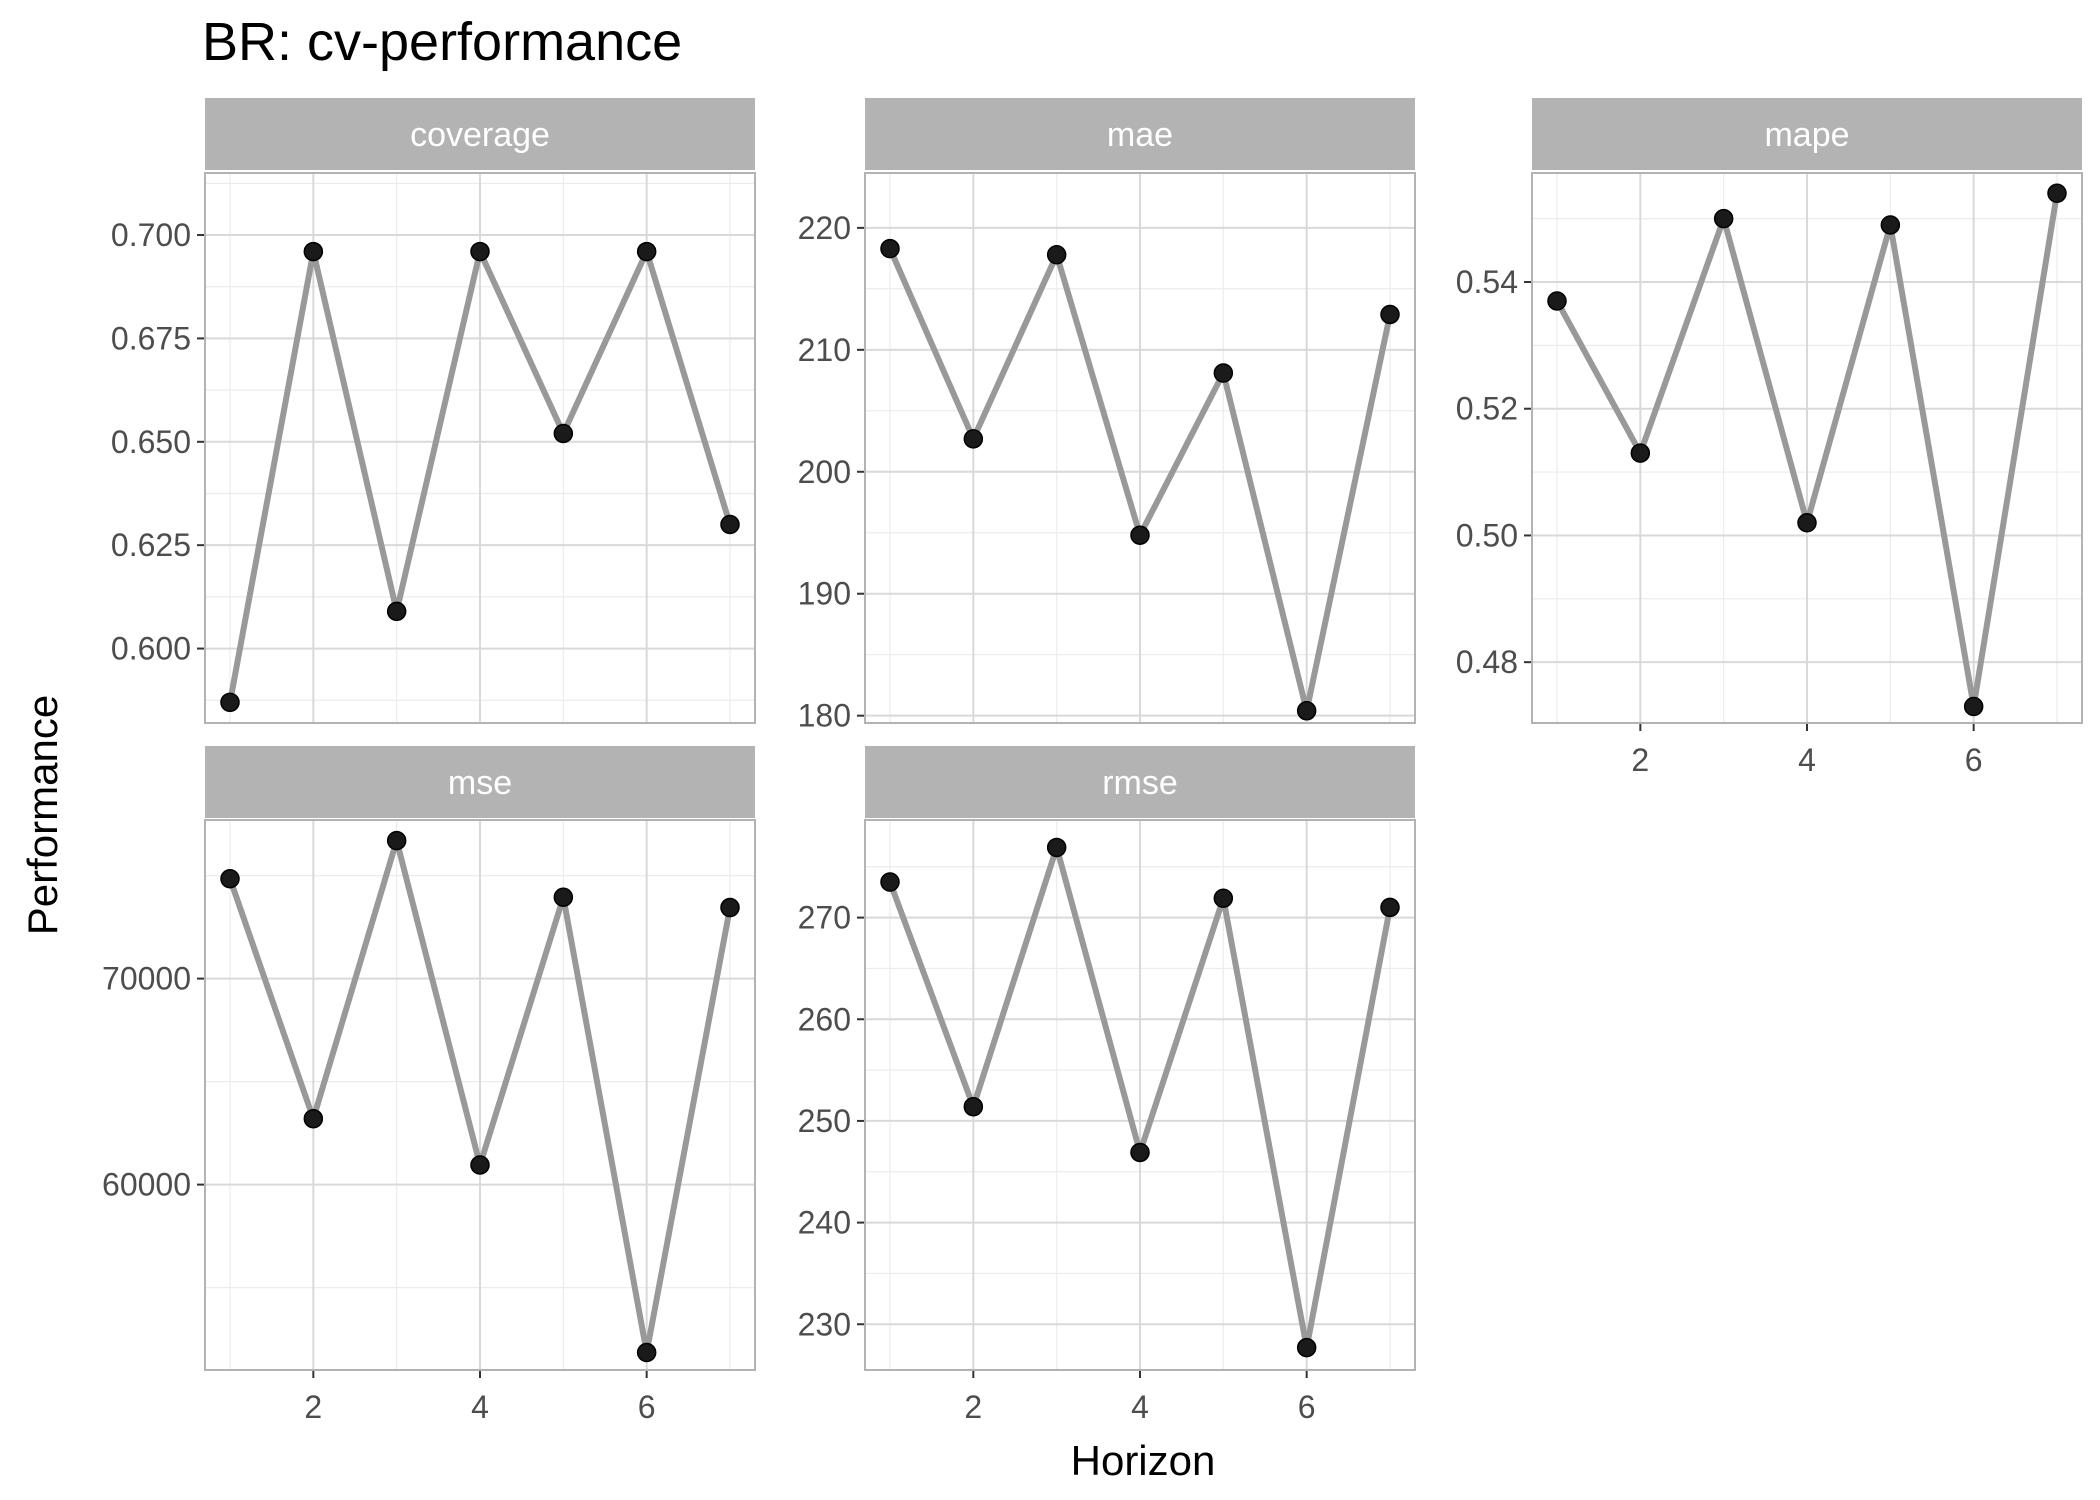 The image size is (2100, 1500). Describe the element at coordinates (824, 350) in the screenshot. I see `y-tick-label: 210` at that location.